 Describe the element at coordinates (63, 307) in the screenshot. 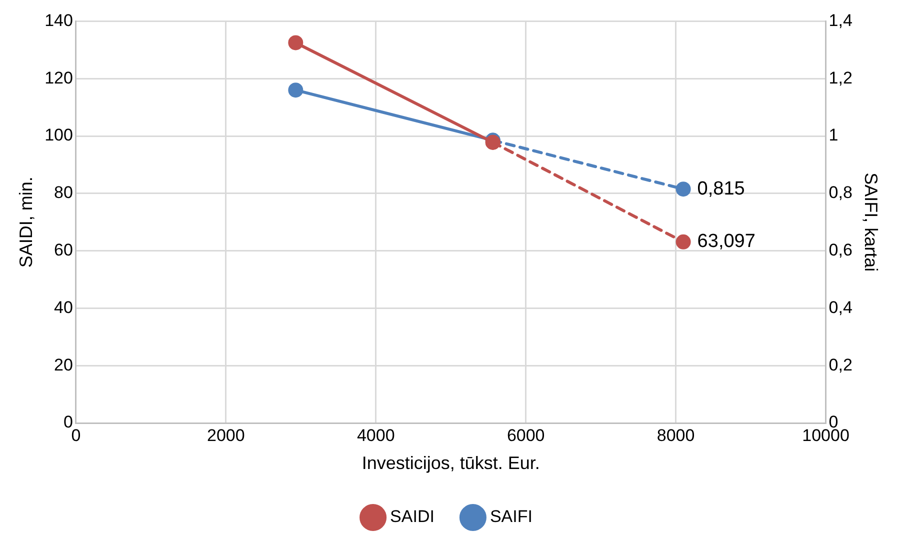

I see `y-tick-label: 40` at that location.